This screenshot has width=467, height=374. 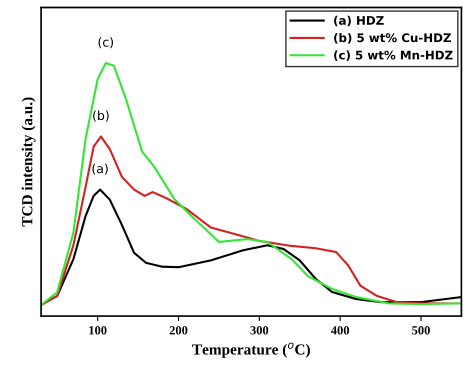 I want to click on annotation: (b), so click(x=101, y=116).